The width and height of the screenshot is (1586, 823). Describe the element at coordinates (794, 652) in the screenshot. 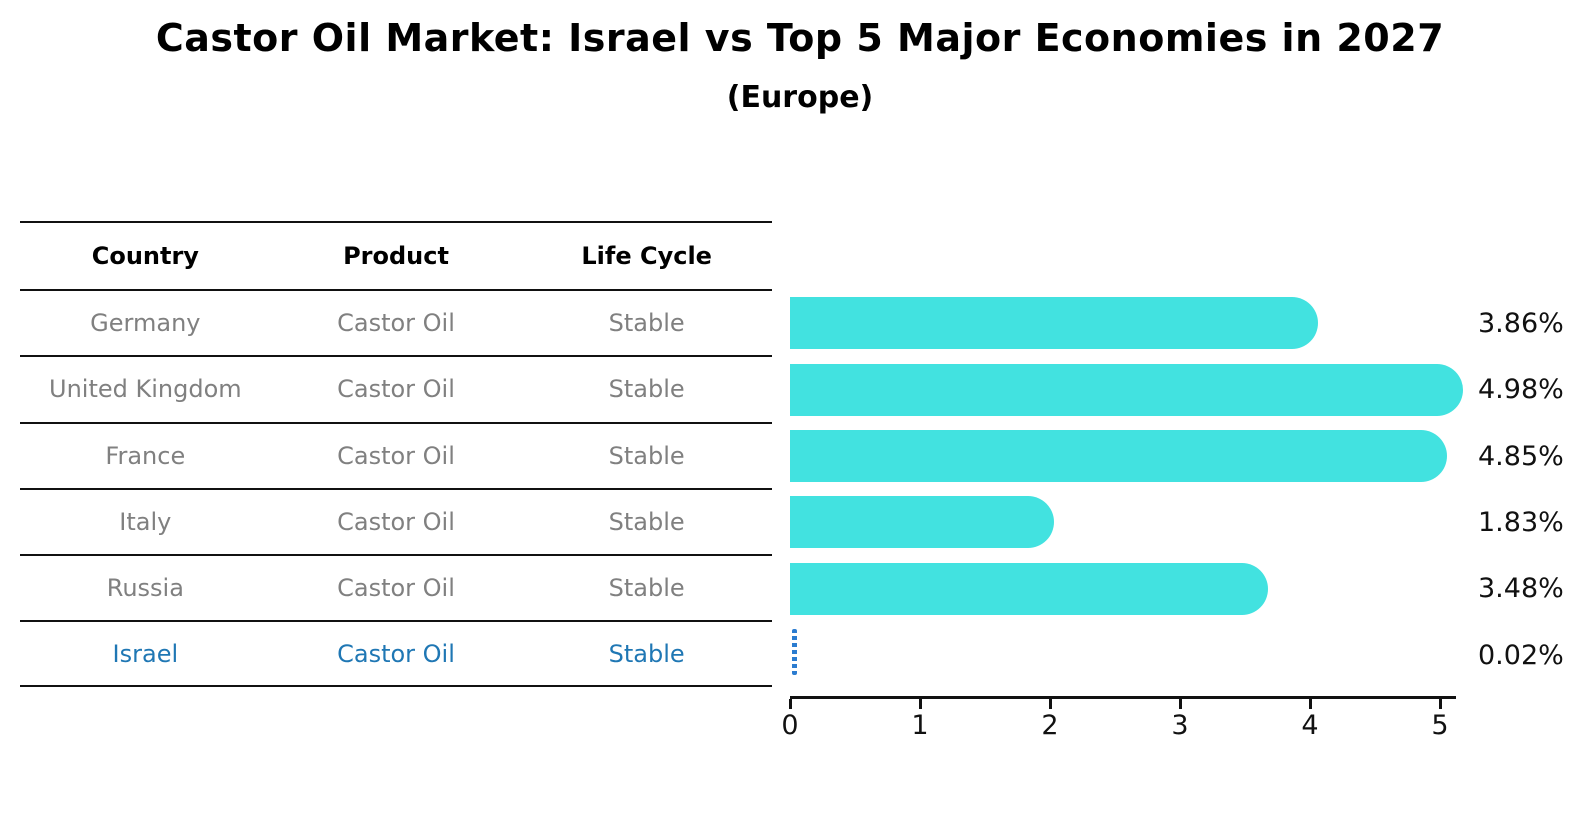

I see `bar-israel-dotted-marker` at that location.